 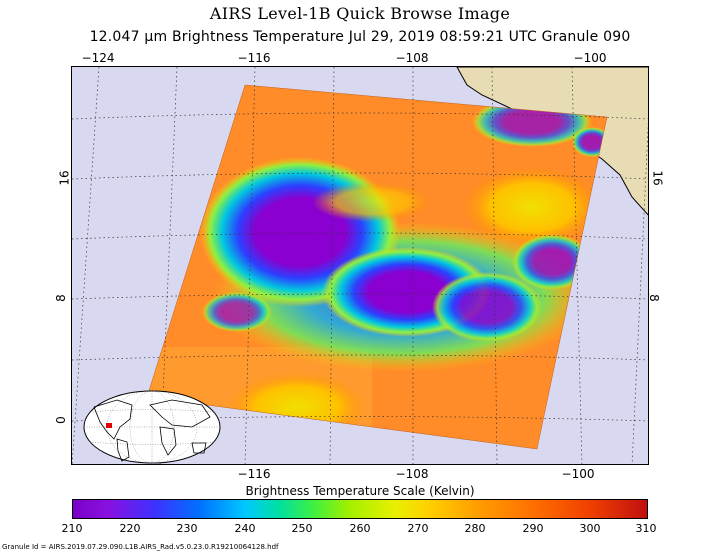 I want to click on colorbar-title: Brightness Temperature Scale (Kelvin), so click(x=360, y=491).